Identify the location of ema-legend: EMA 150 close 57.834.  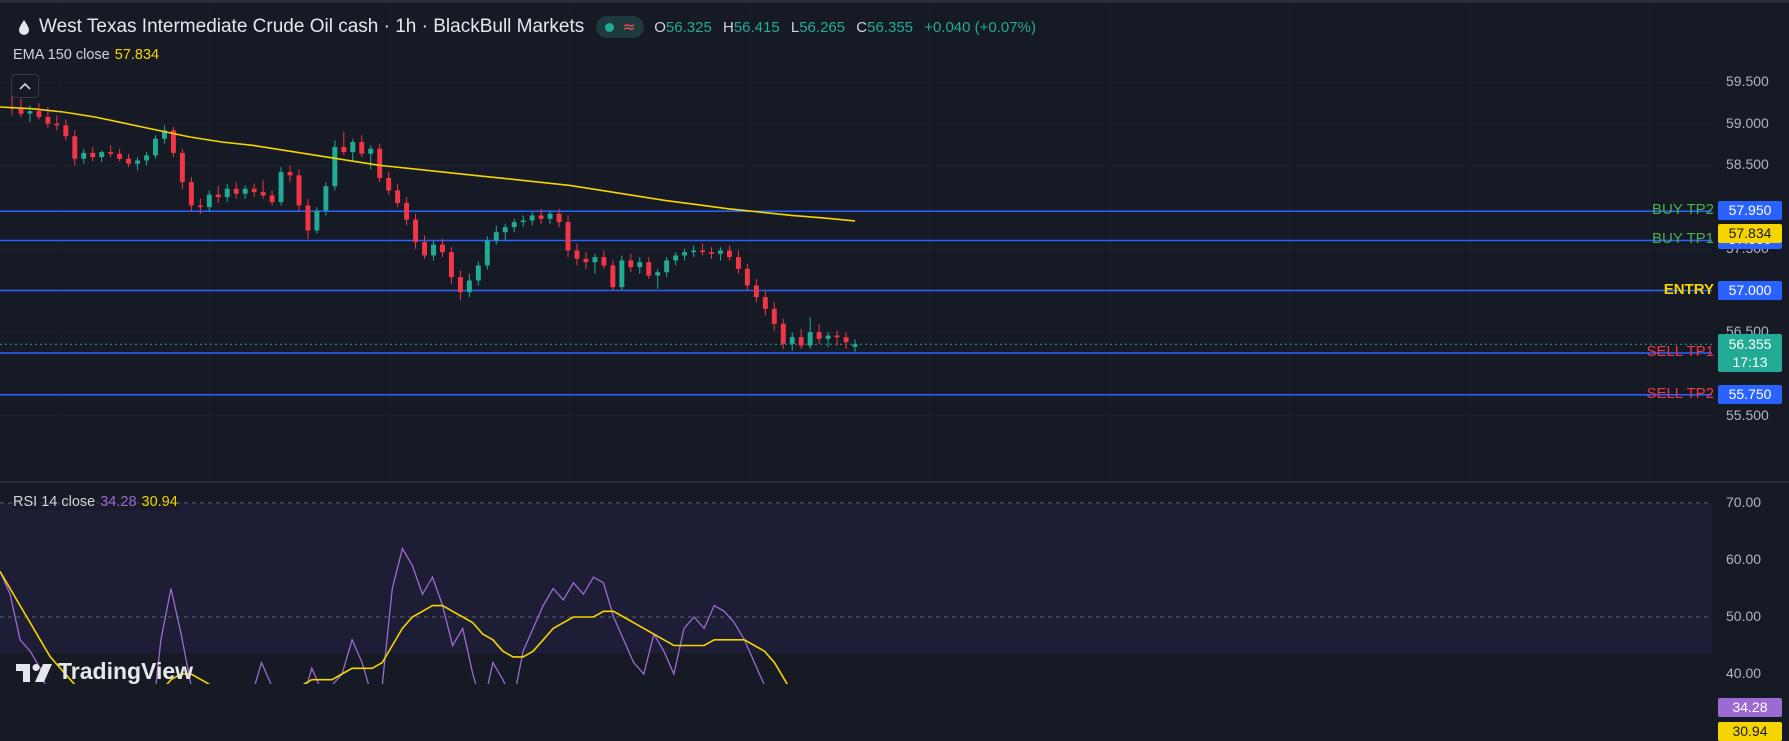
(86, 55).